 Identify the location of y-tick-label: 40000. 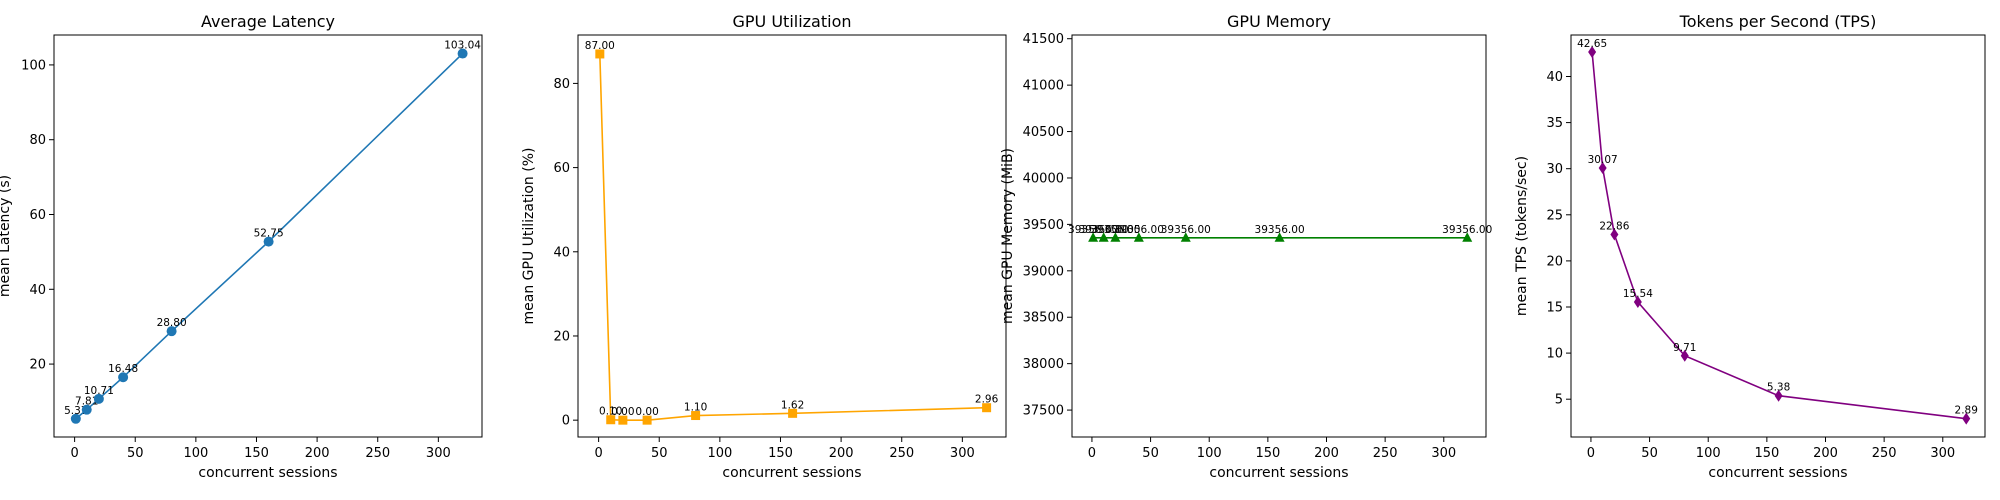
(1043, 178).